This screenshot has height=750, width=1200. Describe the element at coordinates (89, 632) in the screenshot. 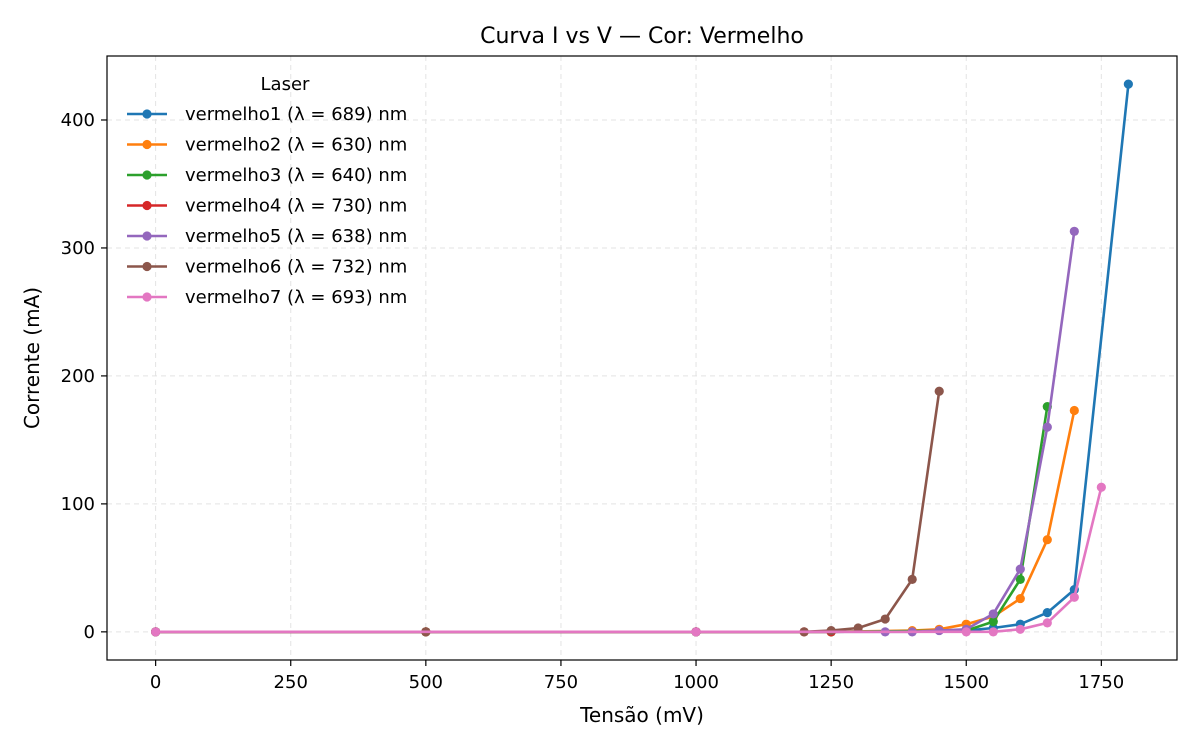

I see `y-tick-label: 0` at that location.